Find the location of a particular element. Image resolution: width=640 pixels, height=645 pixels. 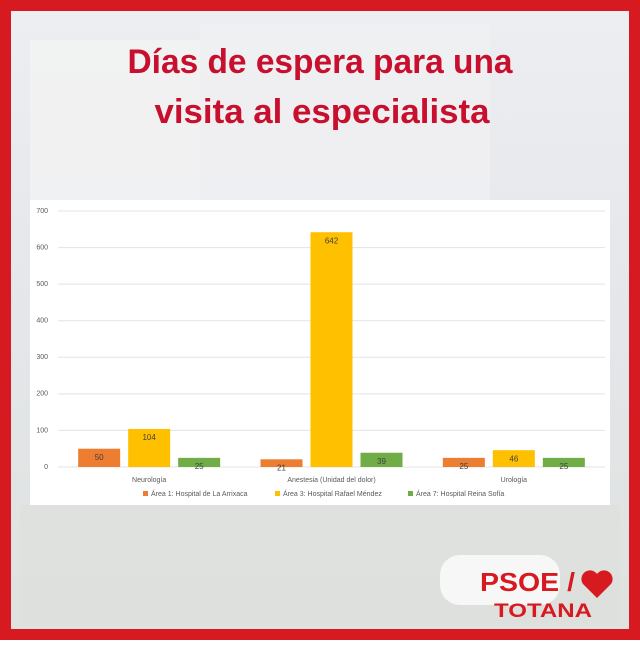

logo-name: PSOE / is located at coordinates (527, 582).